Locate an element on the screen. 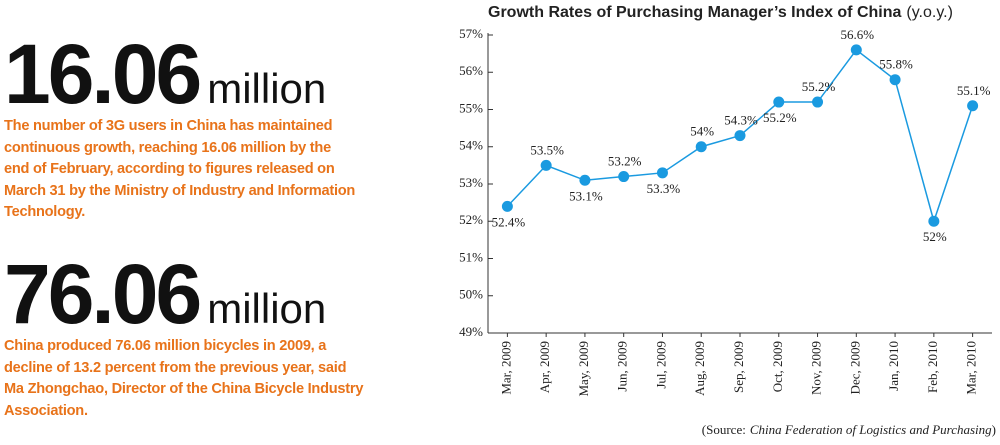 This screenshot has height=445, width=1000. value-label: 53.5% is located at coordinates (547, 149).